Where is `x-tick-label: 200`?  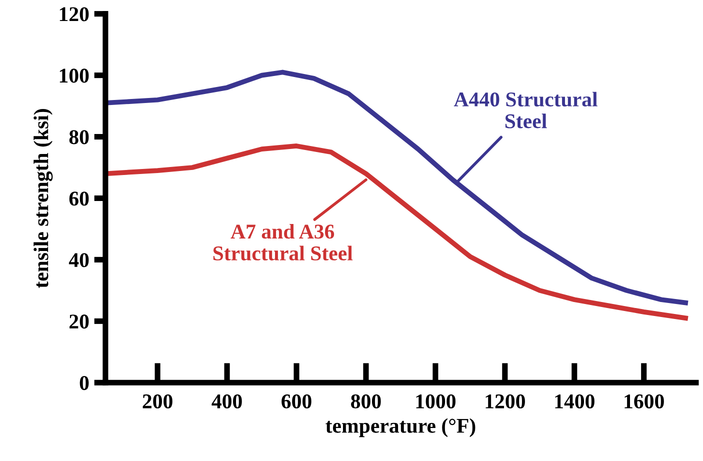
x-tick-label: 200 is located at coordinates (157, 401).